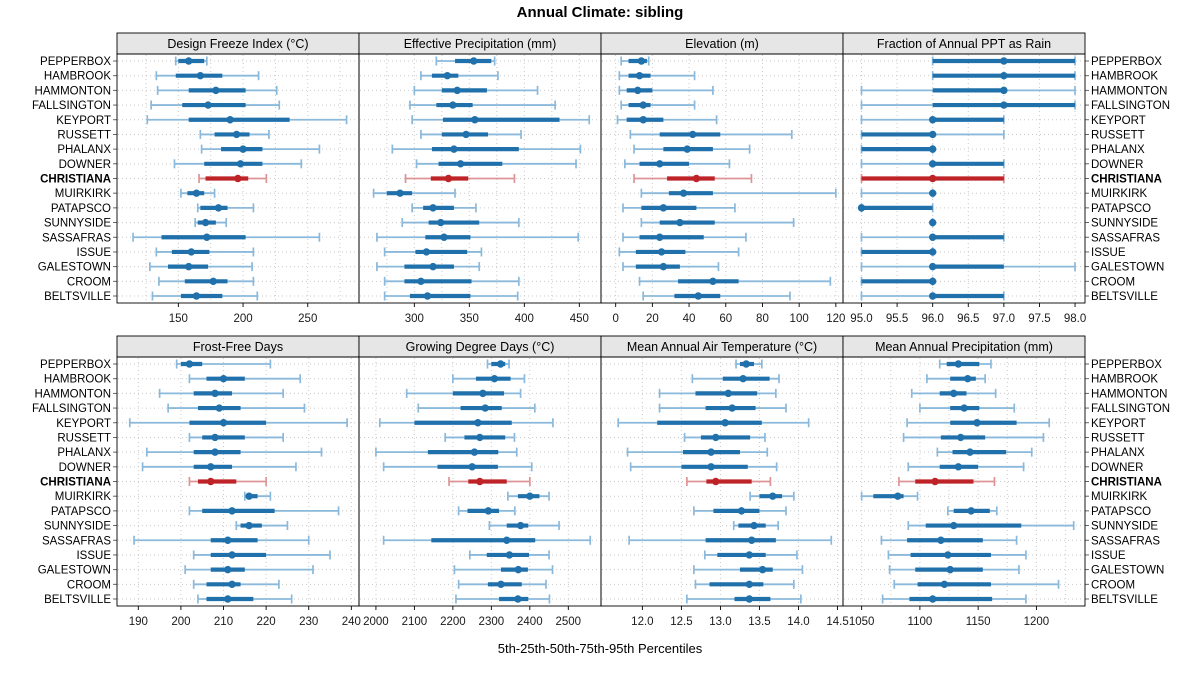  I want to click on station-label-left: HAMBROOK, so click(77, 380).